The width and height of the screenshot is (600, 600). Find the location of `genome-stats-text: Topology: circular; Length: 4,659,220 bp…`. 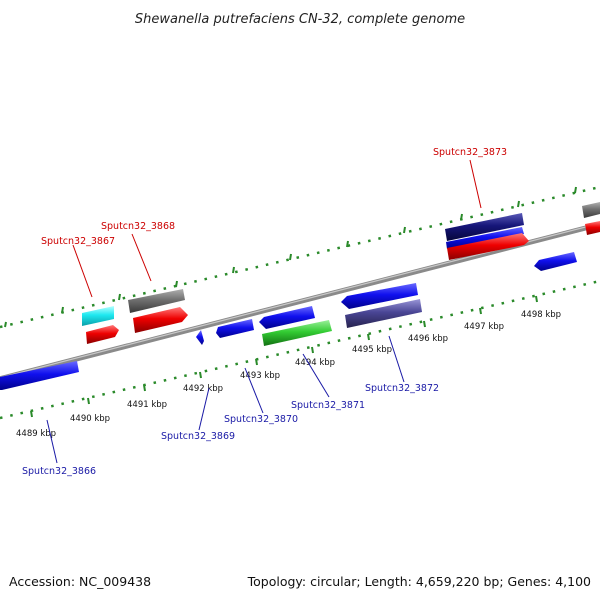

genome-stats-text: Topology: circular; Length: 4,659,220 bp… is located at coordinates (419, 581).